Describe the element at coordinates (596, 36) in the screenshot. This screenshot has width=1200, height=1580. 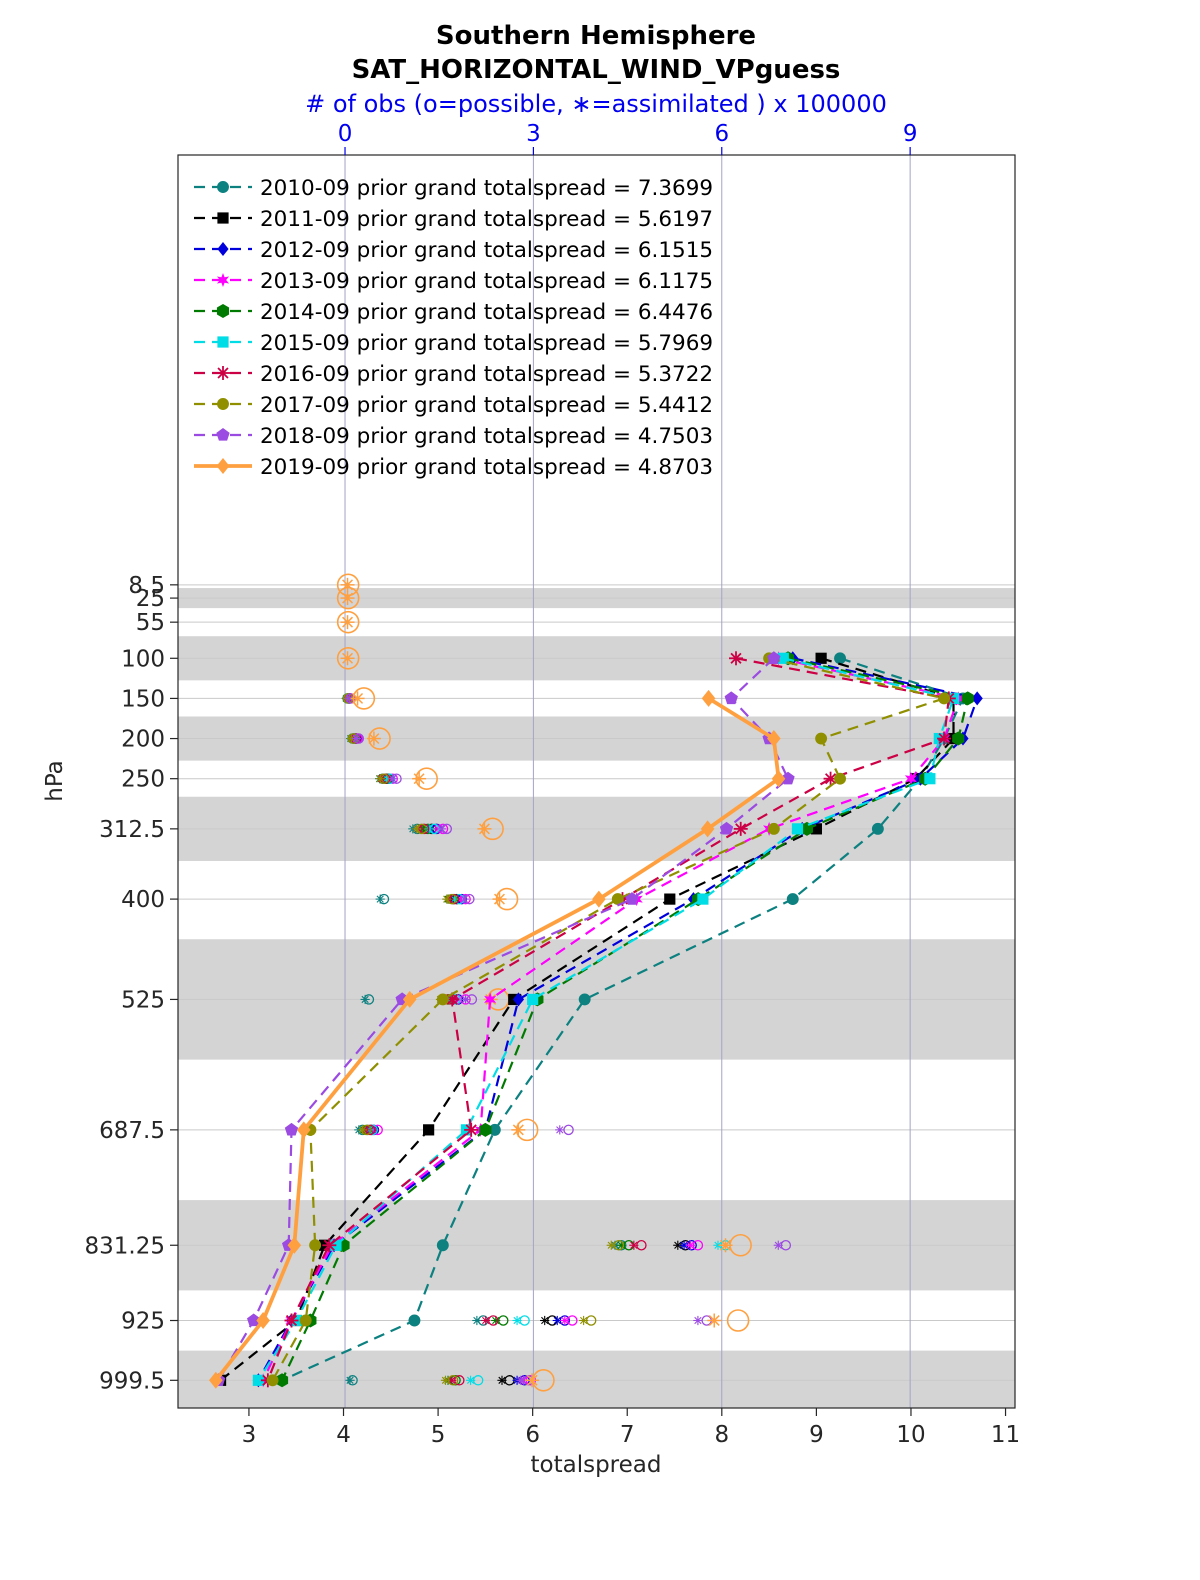
I see `chart-title: Southern Hemisphere` at that location.